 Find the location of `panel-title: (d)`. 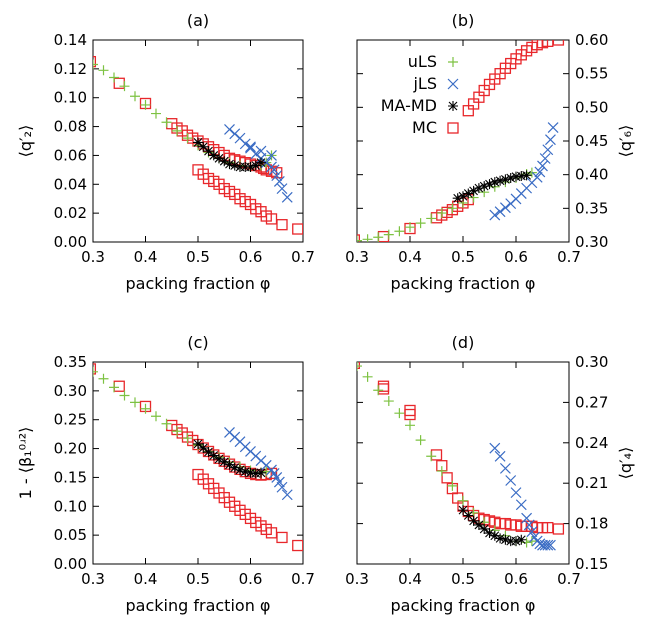

panel-title: (d) is located at coordinates (463, 342).